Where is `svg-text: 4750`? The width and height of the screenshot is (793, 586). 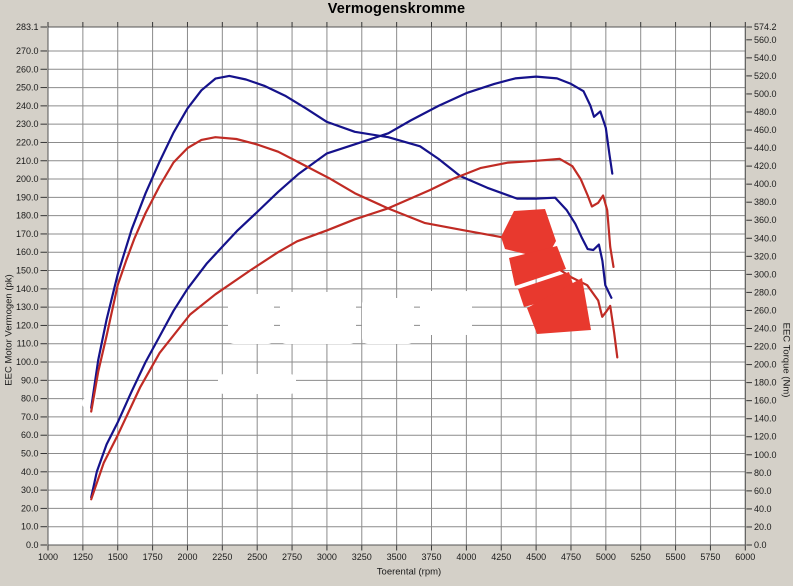 svg-text: 4750 is located at coordinates (571, 557).